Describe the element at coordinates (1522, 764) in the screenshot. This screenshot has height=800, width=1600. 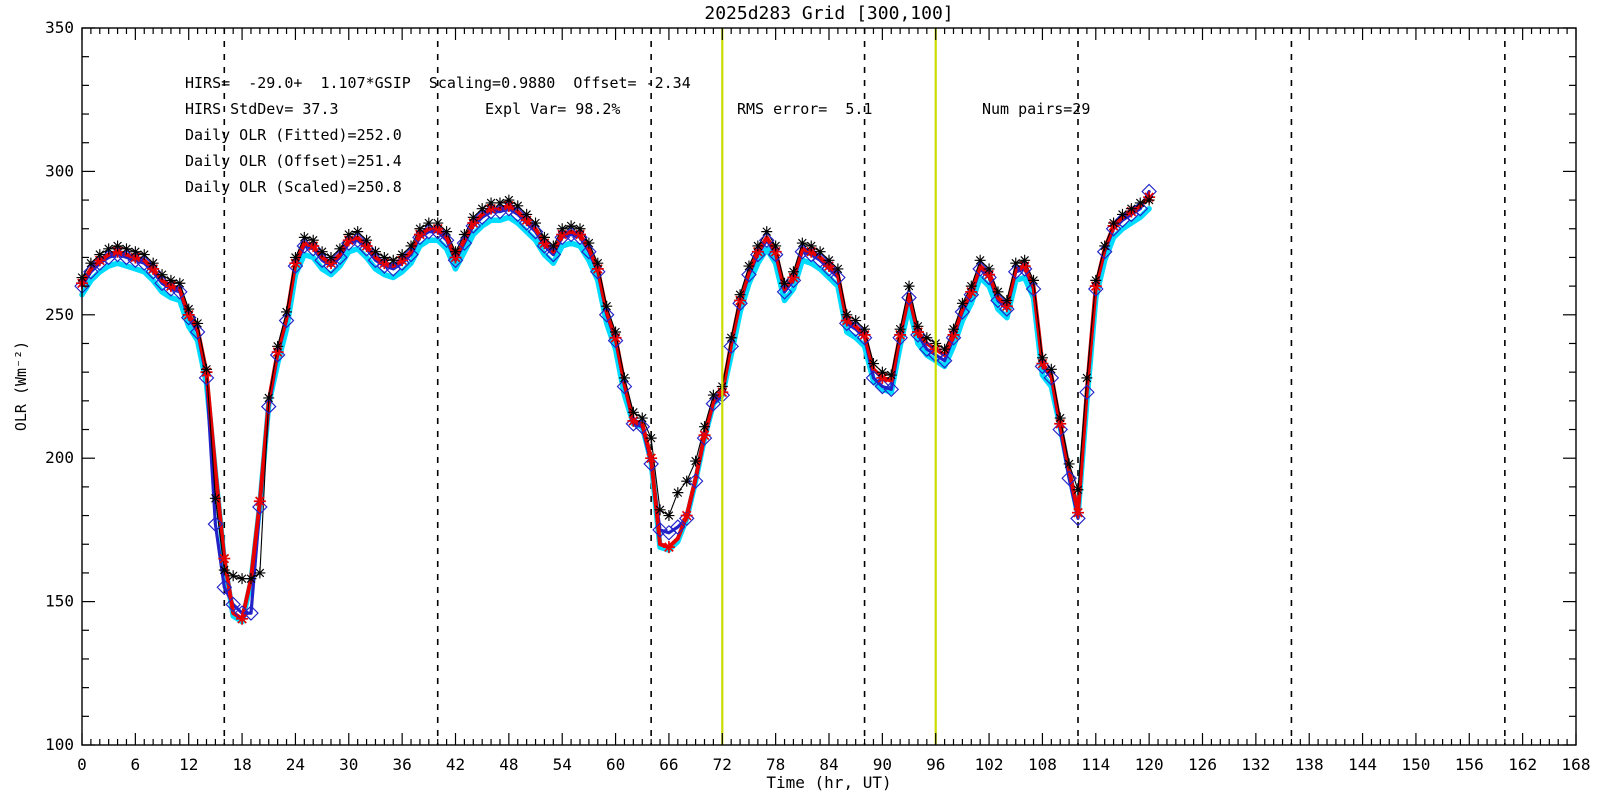
I see `svg-text: 162` at that location.